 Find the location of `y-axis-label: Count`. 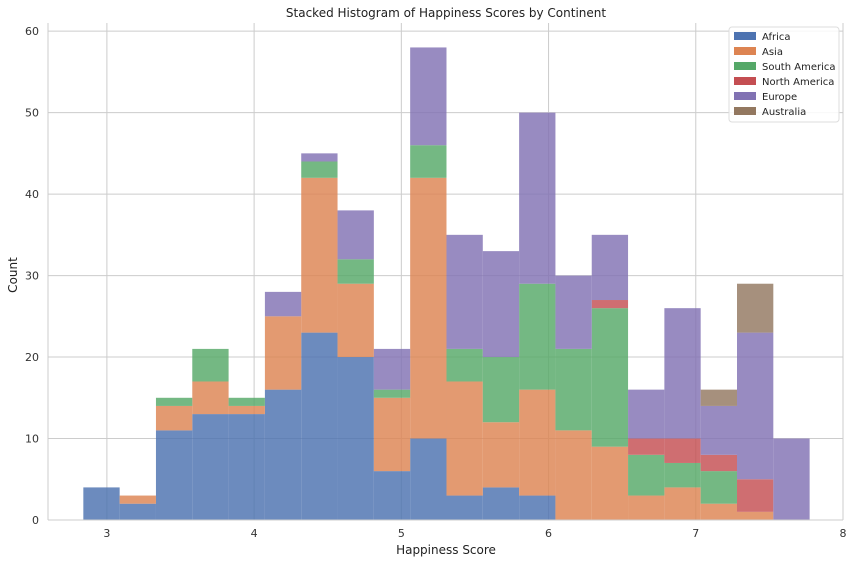

y-axis-label: Count is located at coordinates (13, 275).